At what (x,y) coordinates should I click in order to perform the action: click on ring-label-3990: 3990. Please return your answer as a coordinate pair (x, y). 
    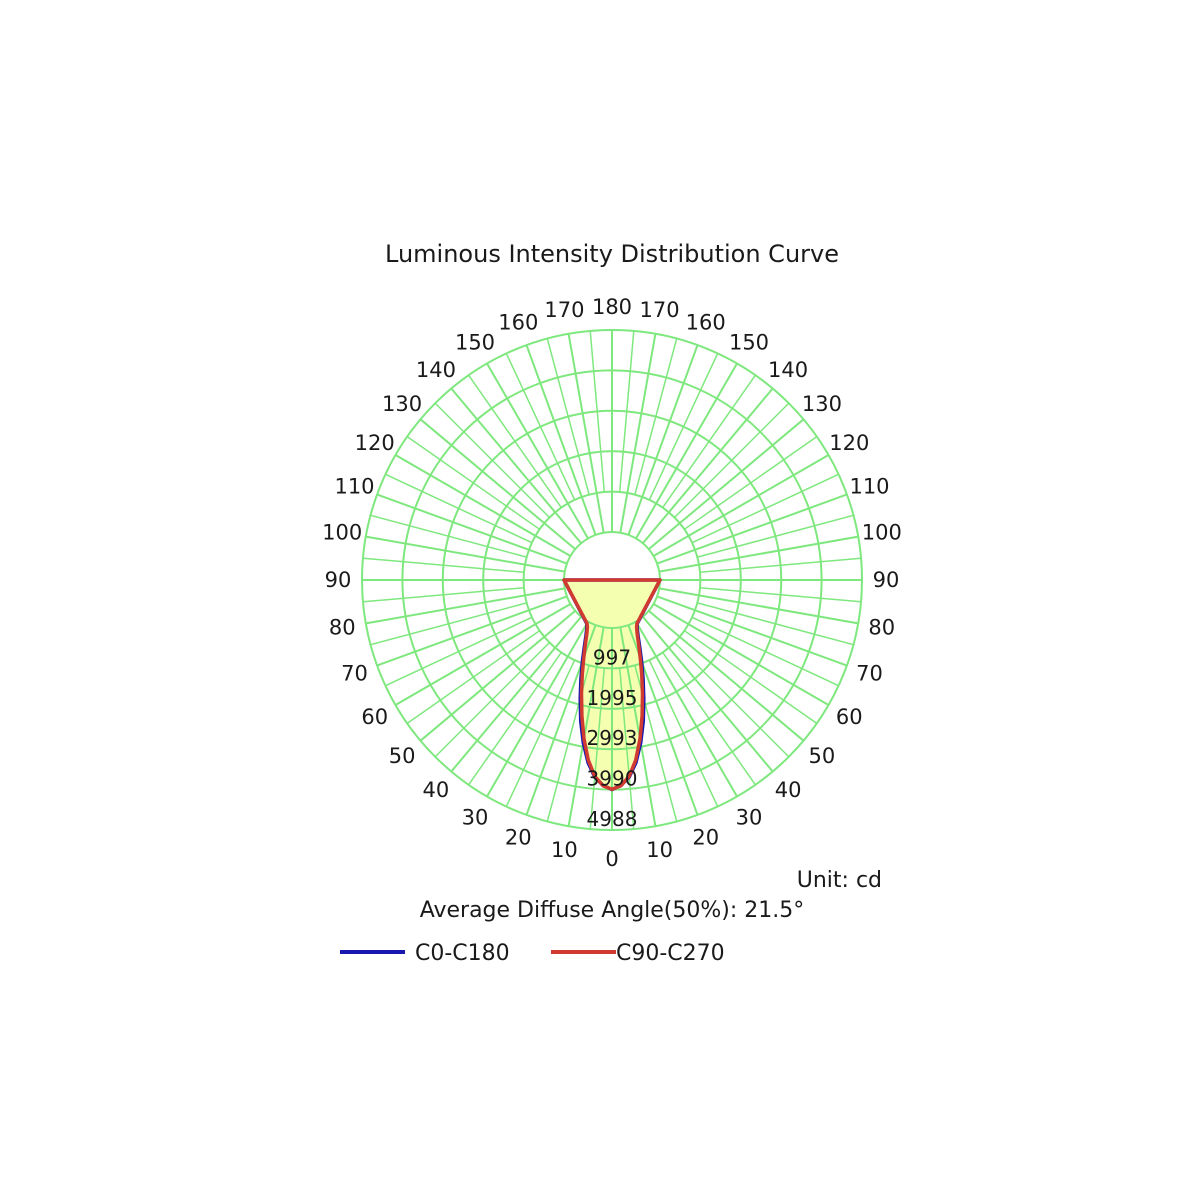
    Looking at the image, I should click on (612, 779).